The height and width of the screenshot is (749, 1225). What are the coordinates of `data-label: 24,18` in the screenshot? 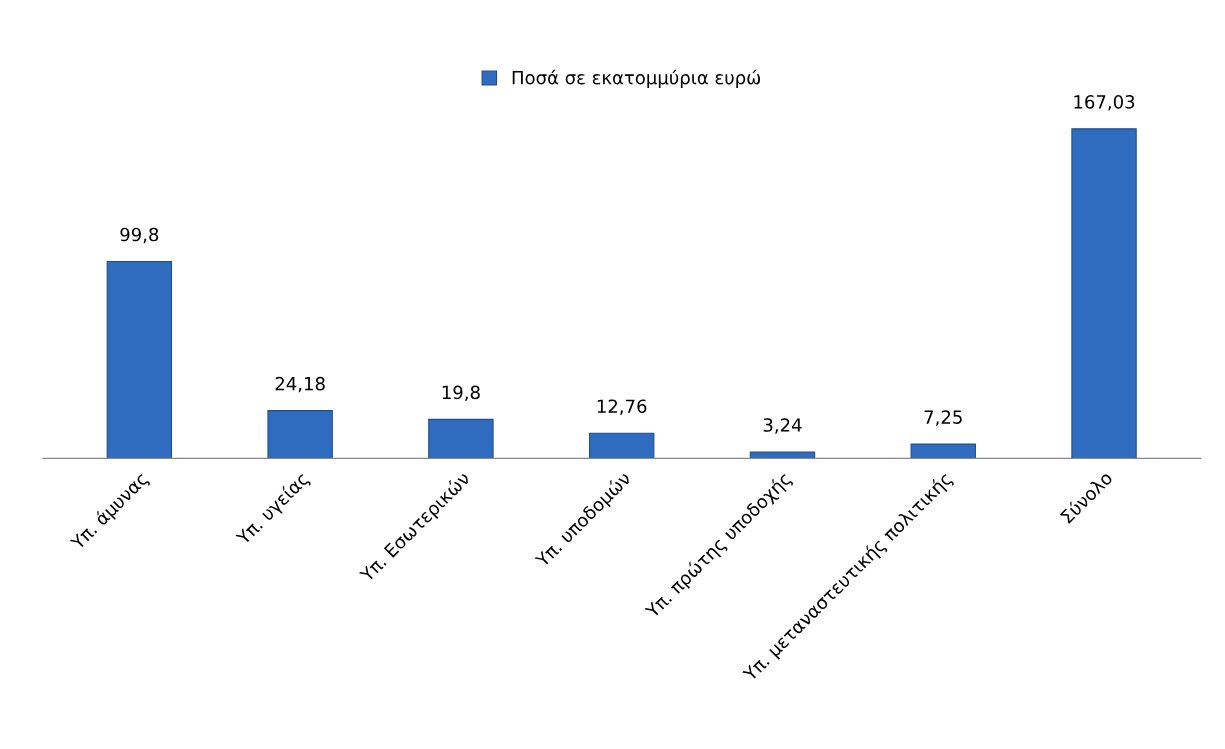 It's located at (300, 384).